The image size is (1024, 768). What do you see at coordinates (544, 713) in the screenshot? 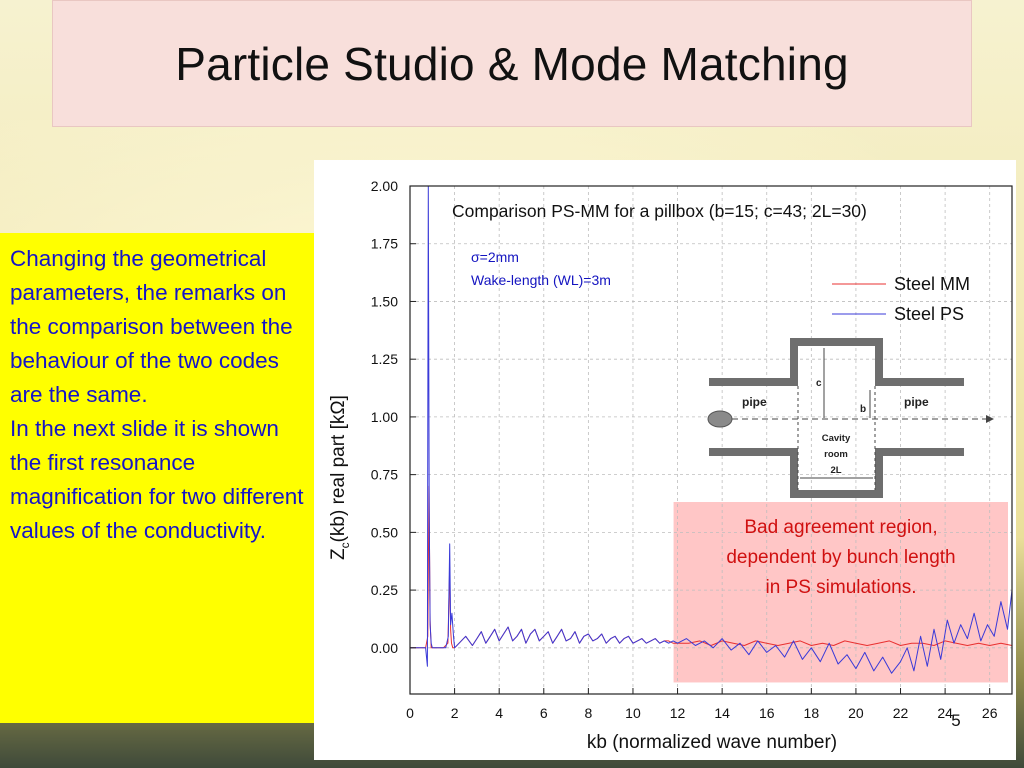
I see `x-tick-label: 6` at bounding box center [544, 713].